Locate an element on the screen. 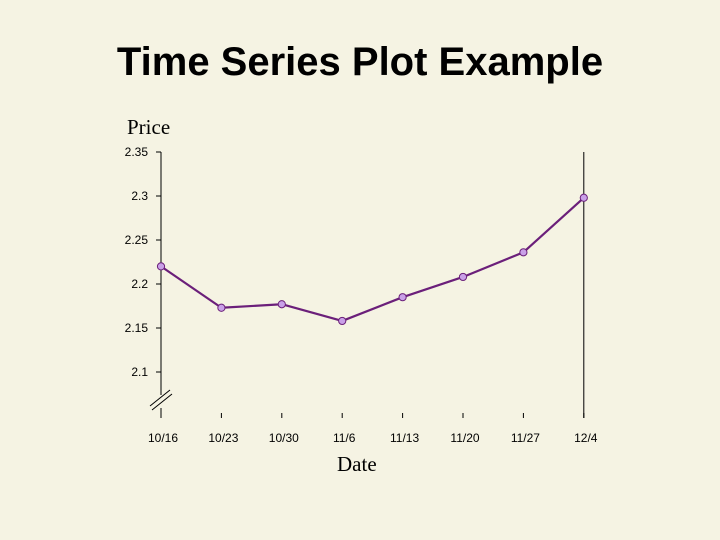 This screenshot has width=720, height=540. chart-marks is located at coordinates (372, 259).